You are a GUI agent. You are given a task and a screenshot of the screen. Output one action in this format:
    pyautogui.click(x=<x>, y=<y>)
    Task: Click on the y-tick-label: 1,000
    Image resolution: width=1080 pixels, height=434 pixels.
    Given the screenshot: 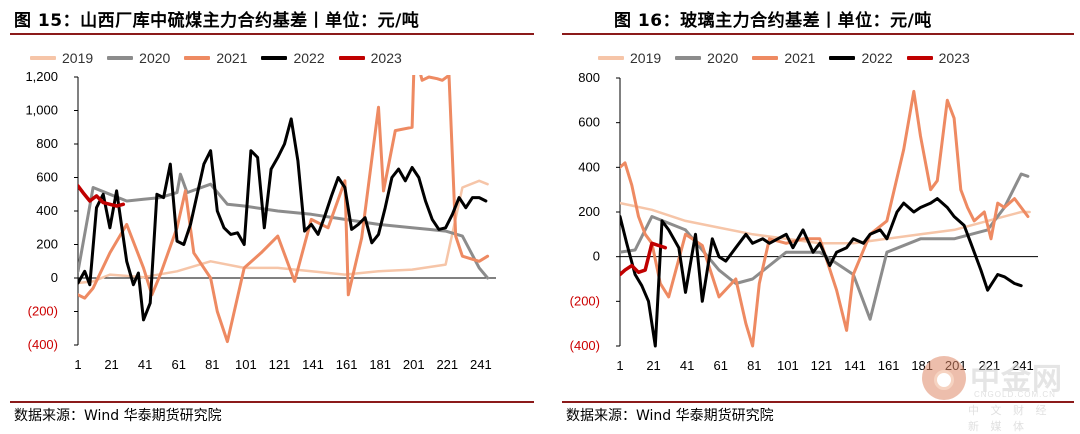 What is the action you would take?
    pyautogui.click(x=41, y=110)
    